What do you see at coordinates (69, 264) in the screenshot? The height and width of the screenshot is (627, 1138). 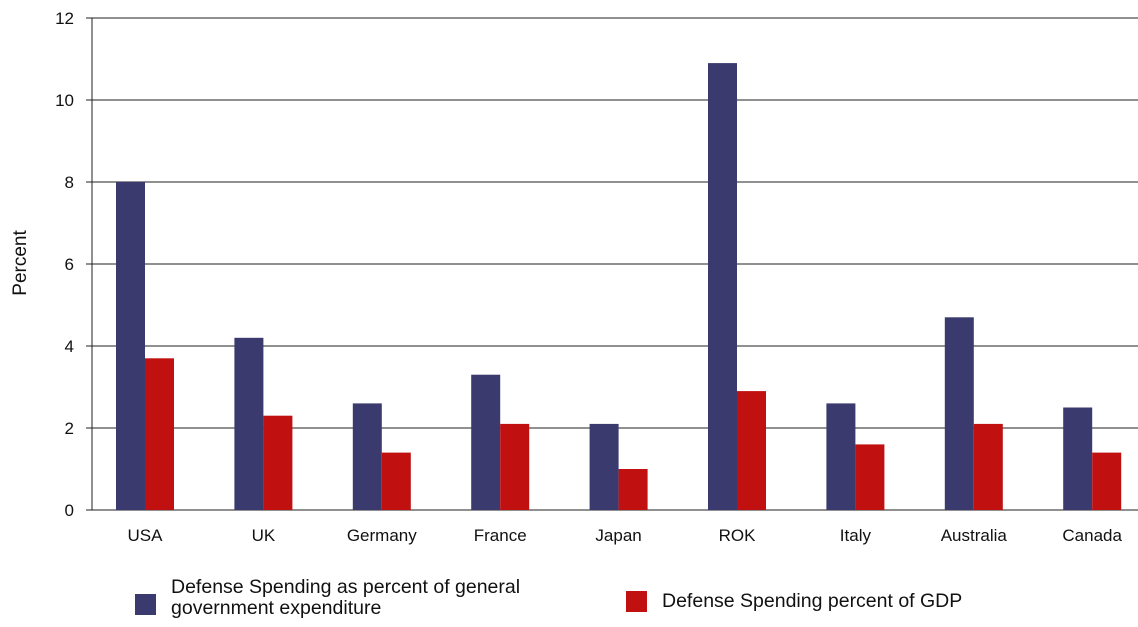 I see `y-tick-label: 6` at bounding box center [69, 264].